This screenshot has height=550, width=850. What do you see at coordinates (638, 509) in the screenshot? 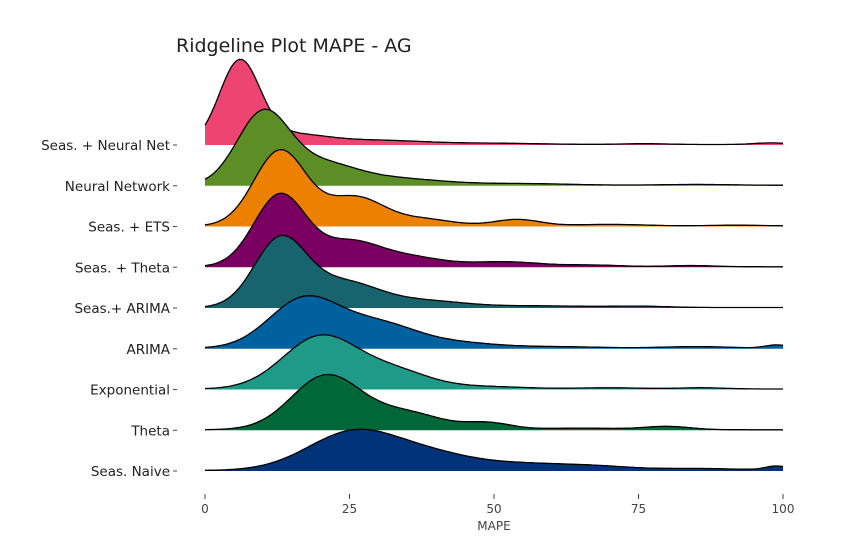
I see `x-tick-label-3: 75` at bounding box center [638, 509].